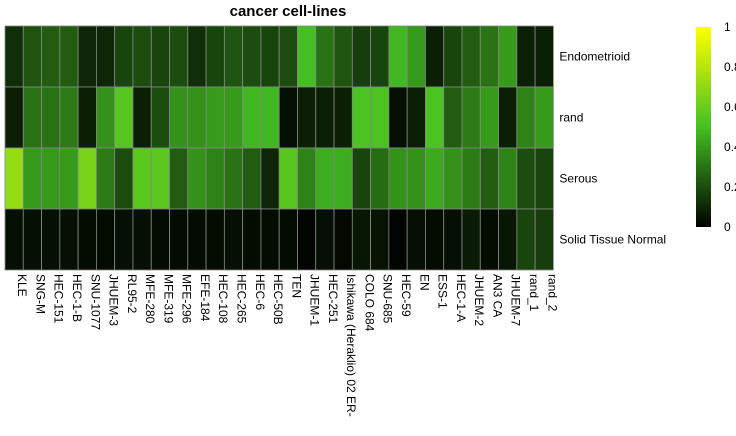 The image size is (736, 436). Describe the element at coordinates (534, 293) in the screenshot. I see `column-label: rand_1` at that location.